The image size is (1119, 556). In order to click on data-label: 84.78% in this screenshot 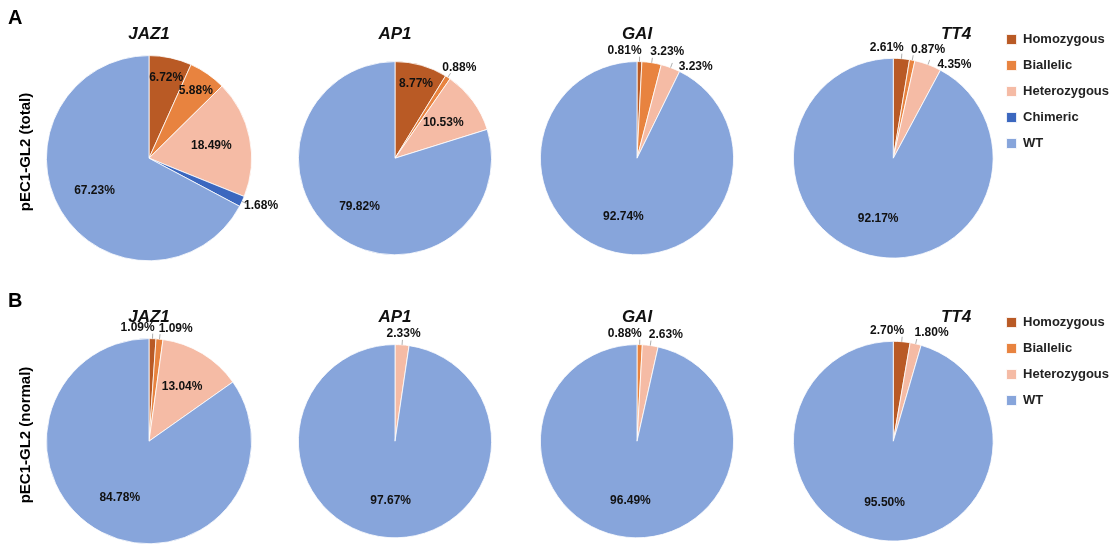, I will do `click(120, 496)`.